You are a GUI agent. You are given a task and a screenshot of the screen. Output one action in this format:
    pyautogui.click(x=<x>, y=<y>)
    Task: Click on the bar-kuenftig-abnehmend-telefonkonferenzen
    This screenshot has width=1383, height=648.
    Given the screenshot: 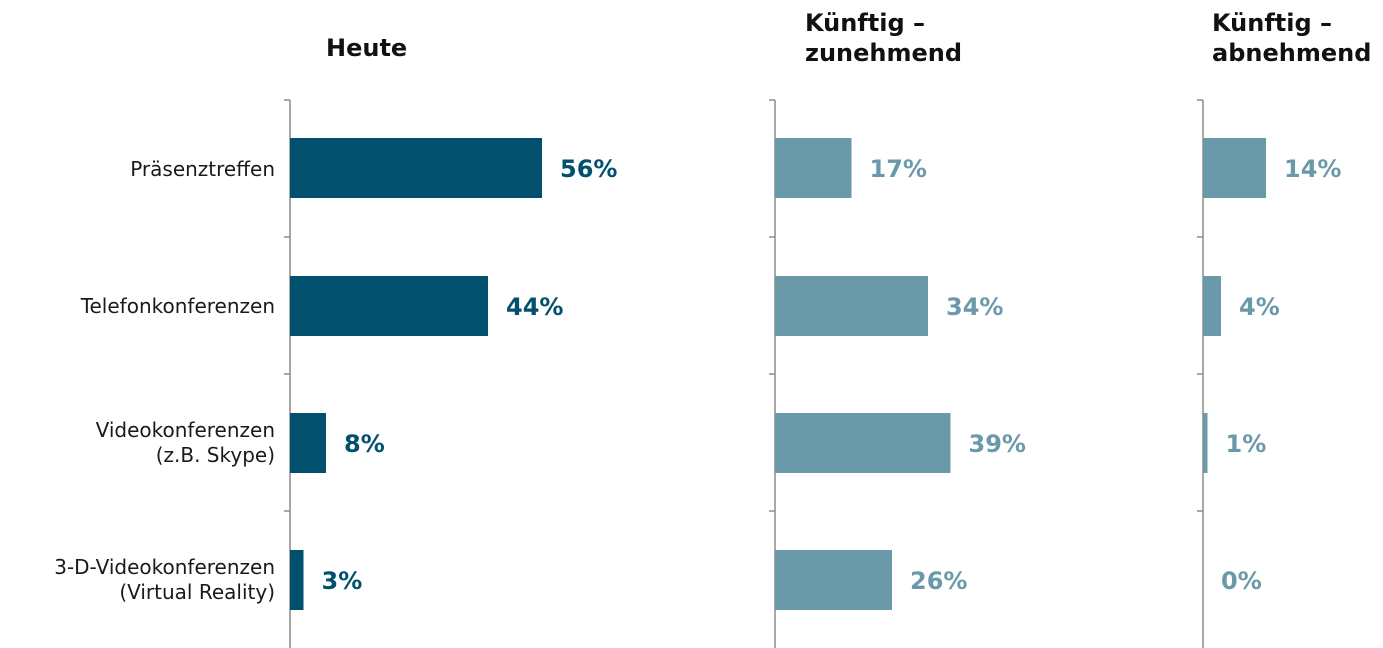 What is the action you would take?
    pyautogui.click(x=1212, y=306)
    